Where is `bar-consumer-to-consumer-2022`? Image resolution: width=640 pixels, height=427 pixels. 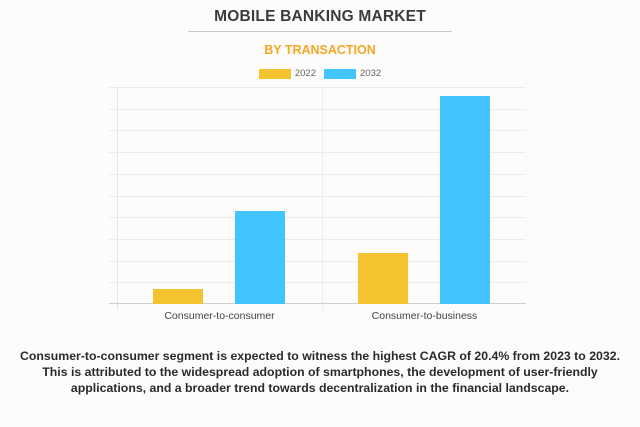 bar-consumer-to-consumer-2022 is located at coordinates (178, 296).